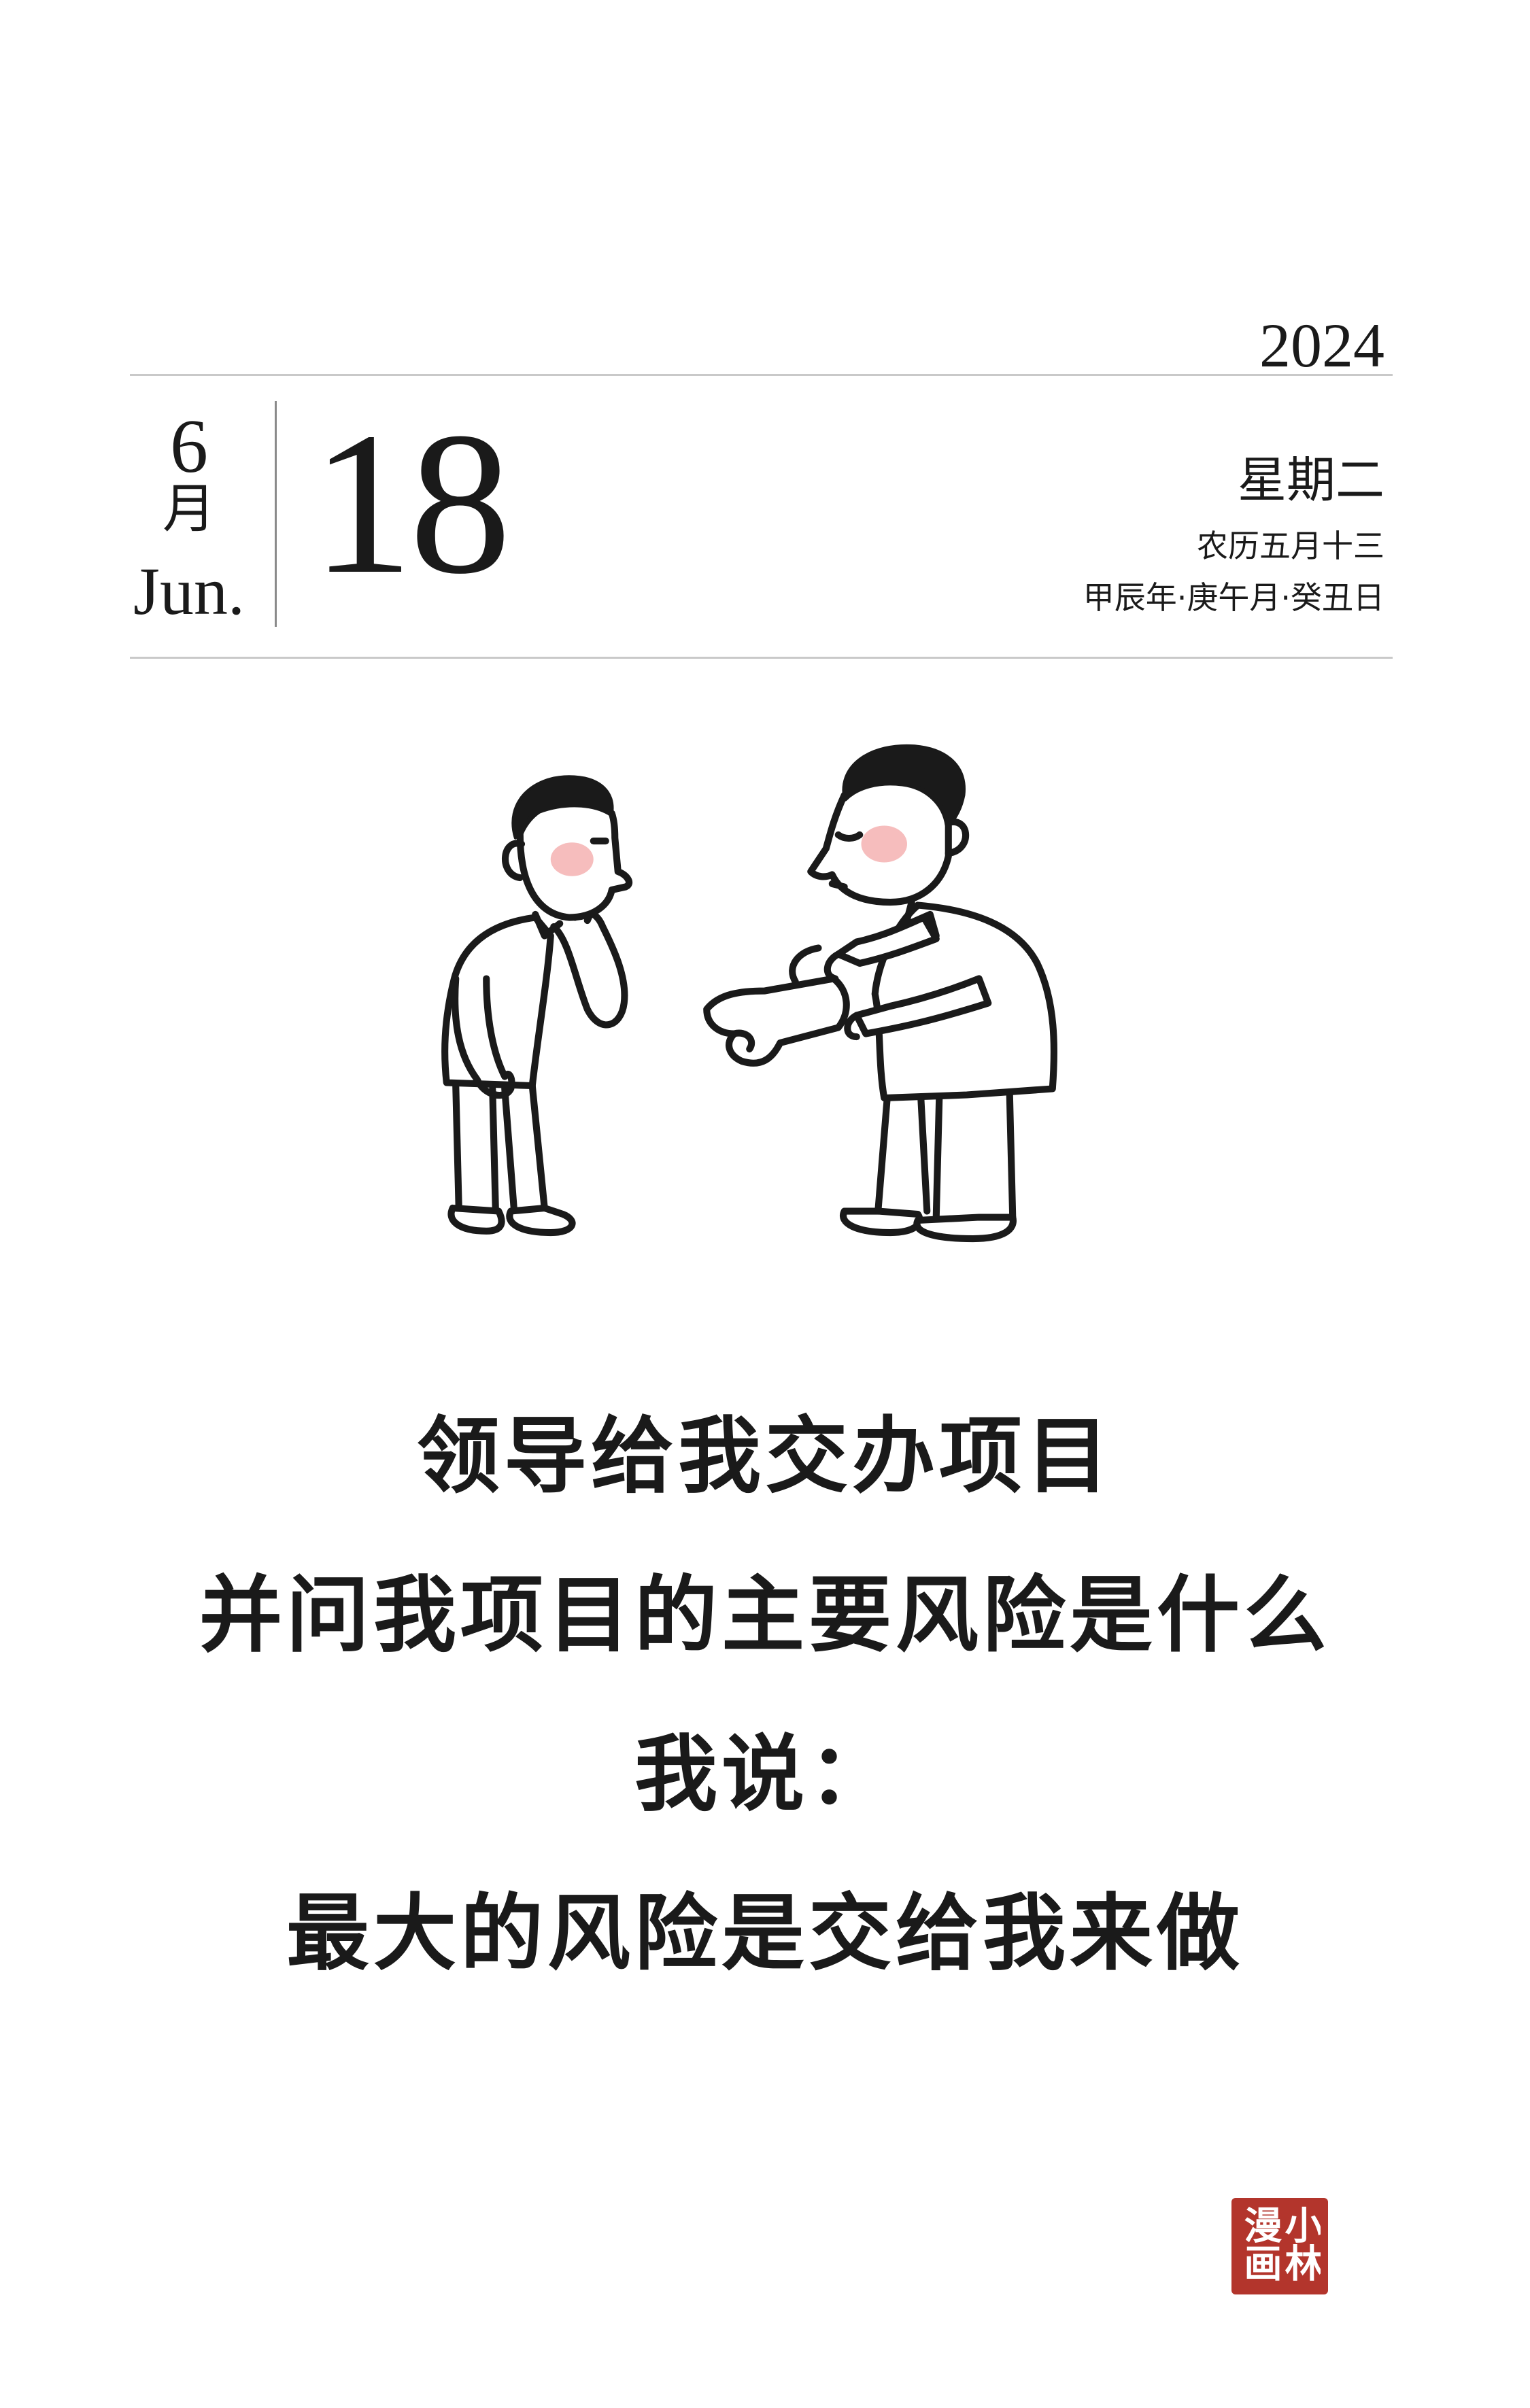 This screenshot has height=2408, width=1530. I want to click on bottom-rule, so click(762, 658).